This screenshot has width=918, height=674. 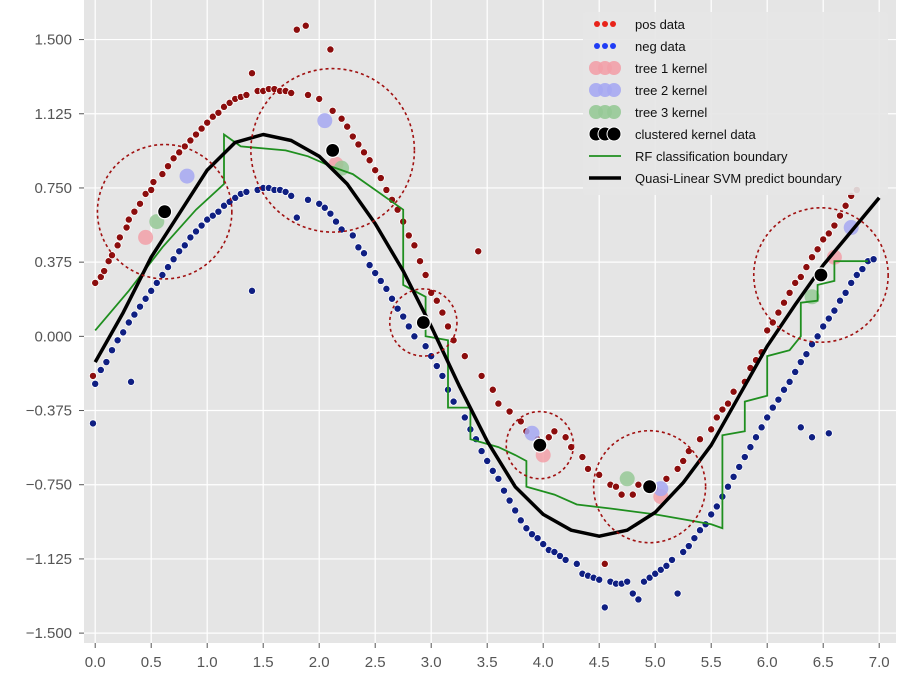 What do you see at coordinates (627, 479) in the screenshot?
I see `tree-3-kernel-point` at bounding box center [627, 479].